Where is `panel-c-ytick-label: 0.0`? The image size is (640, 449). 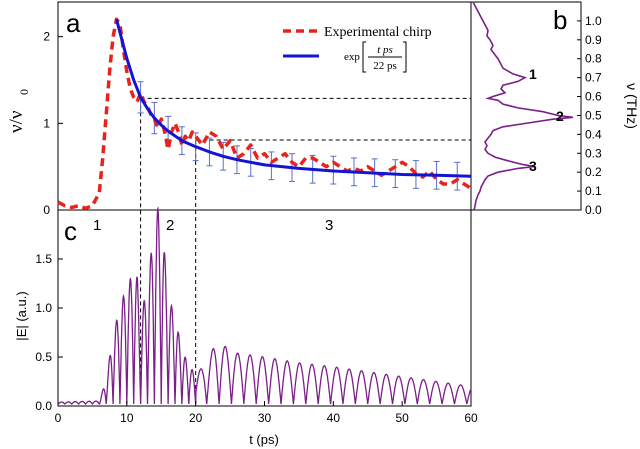
panel-c-ytick-label: 0.0 is located at coordinates (43, 406).